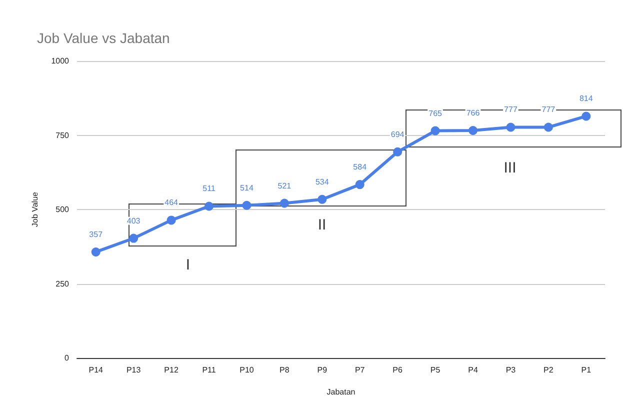 This screenshot has height=410, width=623. What do you see at coordinates (63, 283) in the screenshot?
I see `y-tick-label: 250` at bounding box center [63, 283].